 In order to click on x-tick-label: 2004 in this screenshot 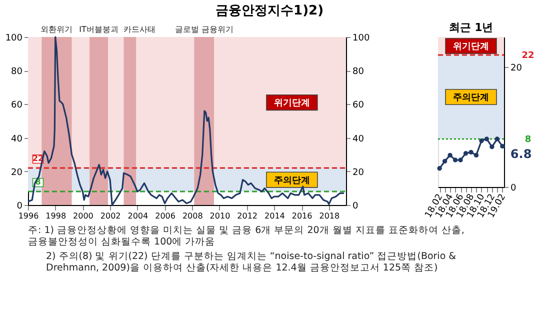, I will do `click(138, 216)`.